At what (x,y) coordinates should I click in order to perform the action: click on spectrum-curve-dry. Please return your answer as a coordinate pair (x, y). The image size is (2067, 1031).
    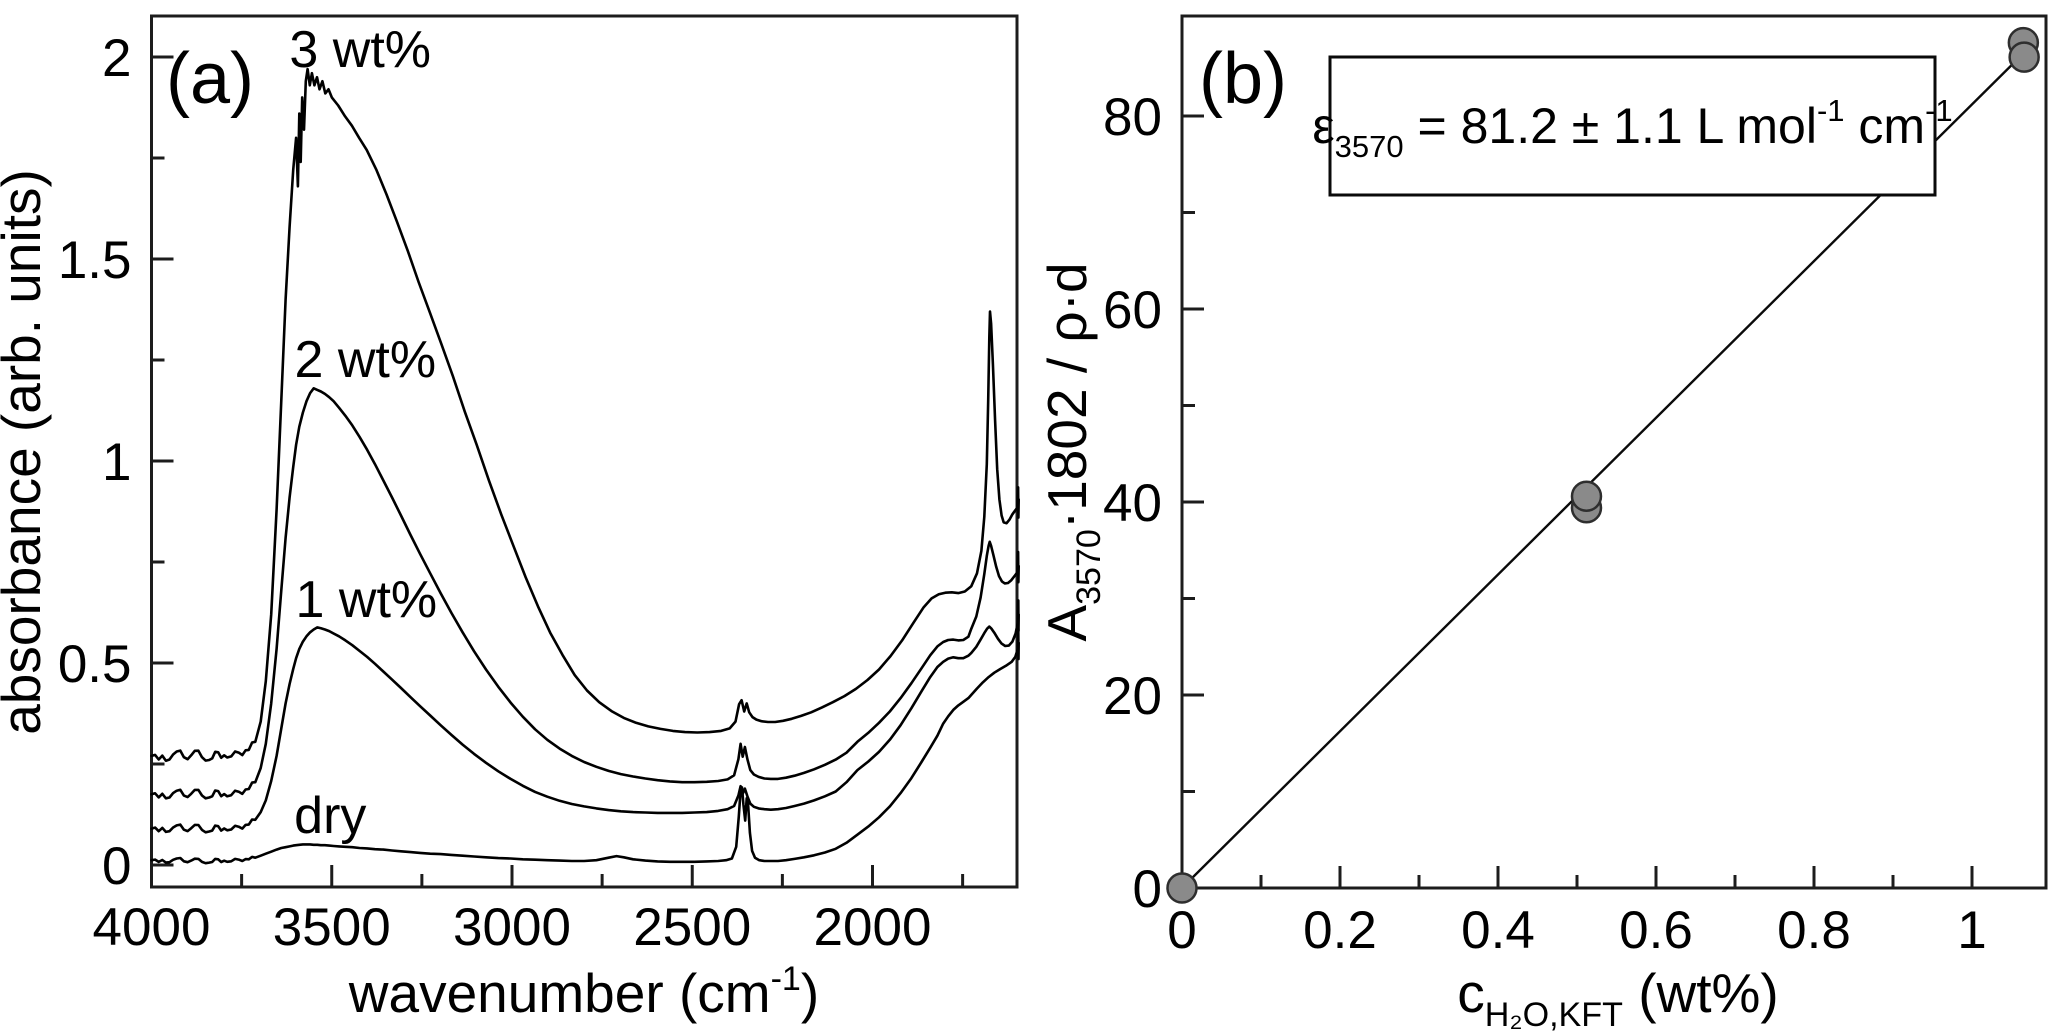
    Looking at the image, I should click on (585, 746).